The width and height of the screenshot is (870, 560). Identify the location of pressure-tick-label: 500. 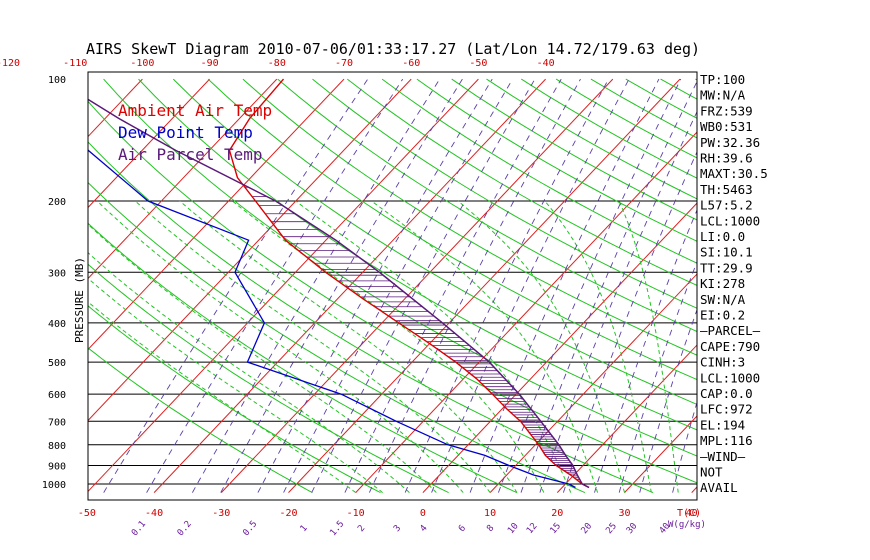
(57, 363).